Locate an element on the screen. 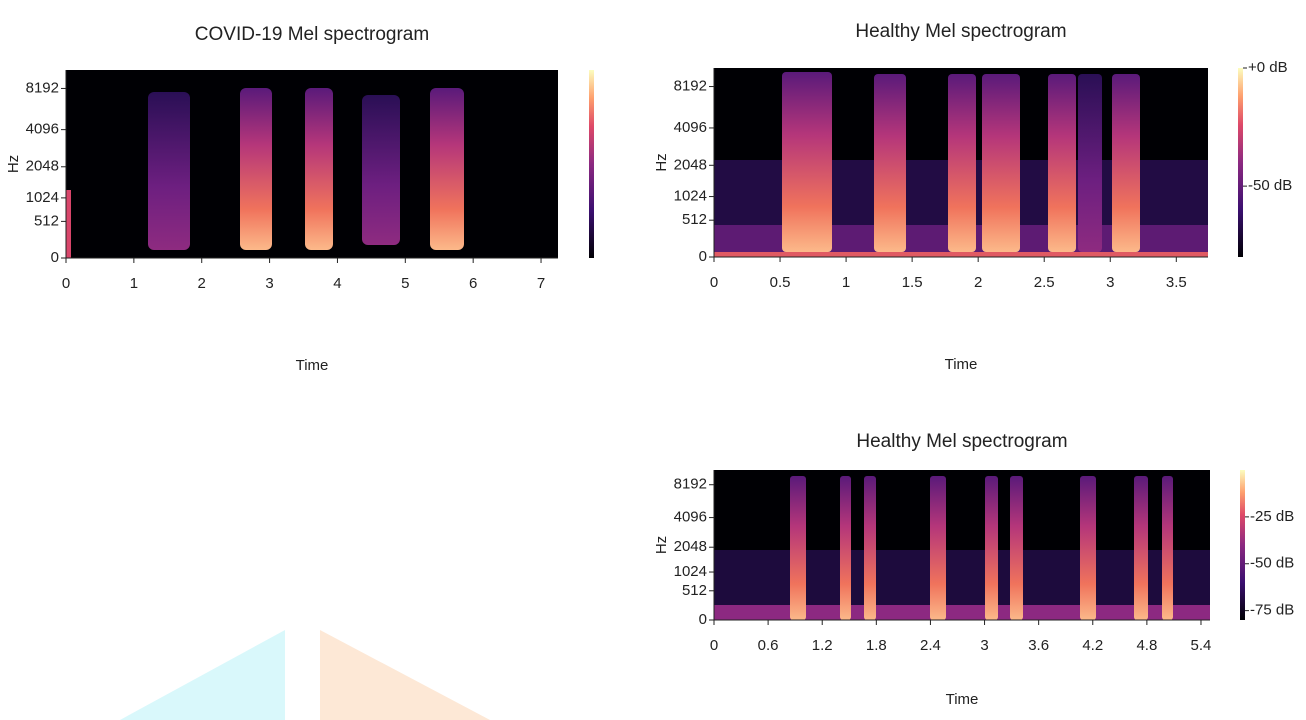 This screenshot has height=720, width=1306. watermark is located at coordinates (305, 675).